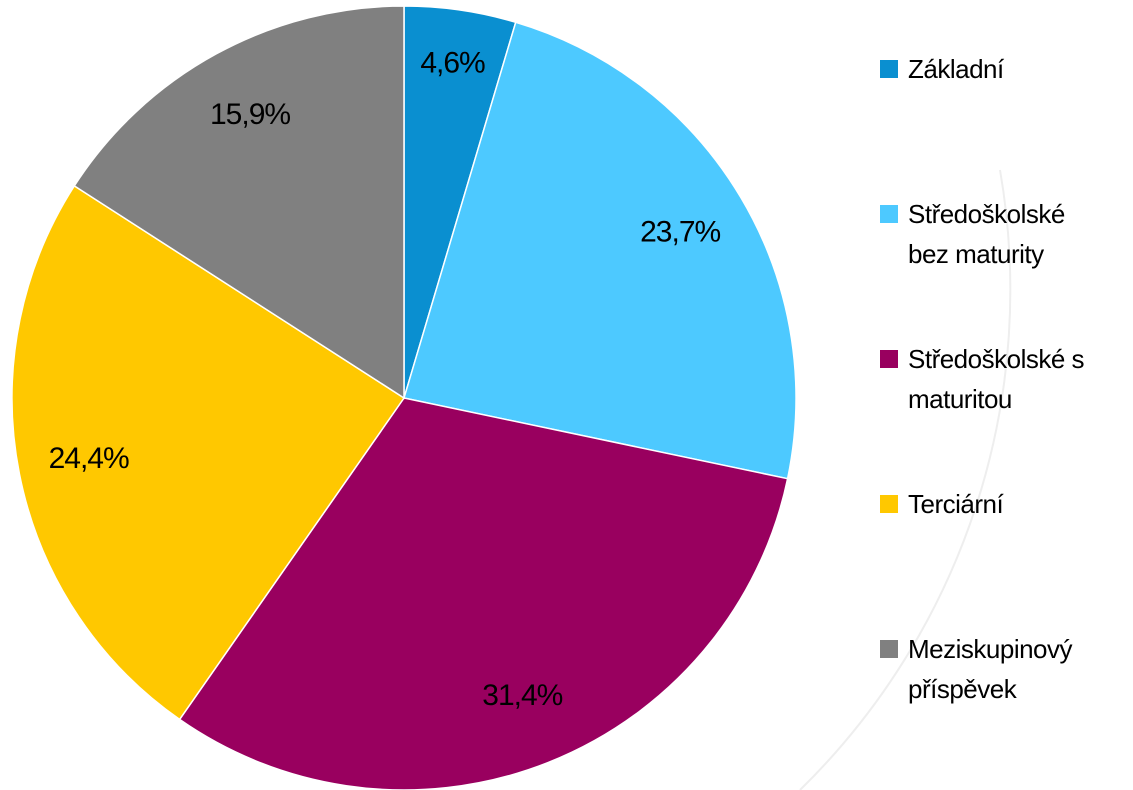 The image size is (1133, 790). I want to click on legend-item: Základní, so click(1000, 71).